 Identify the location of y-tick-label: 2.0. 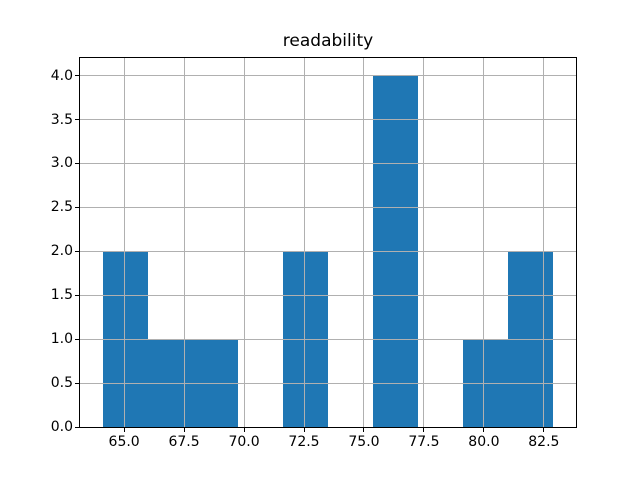
(61, 251).